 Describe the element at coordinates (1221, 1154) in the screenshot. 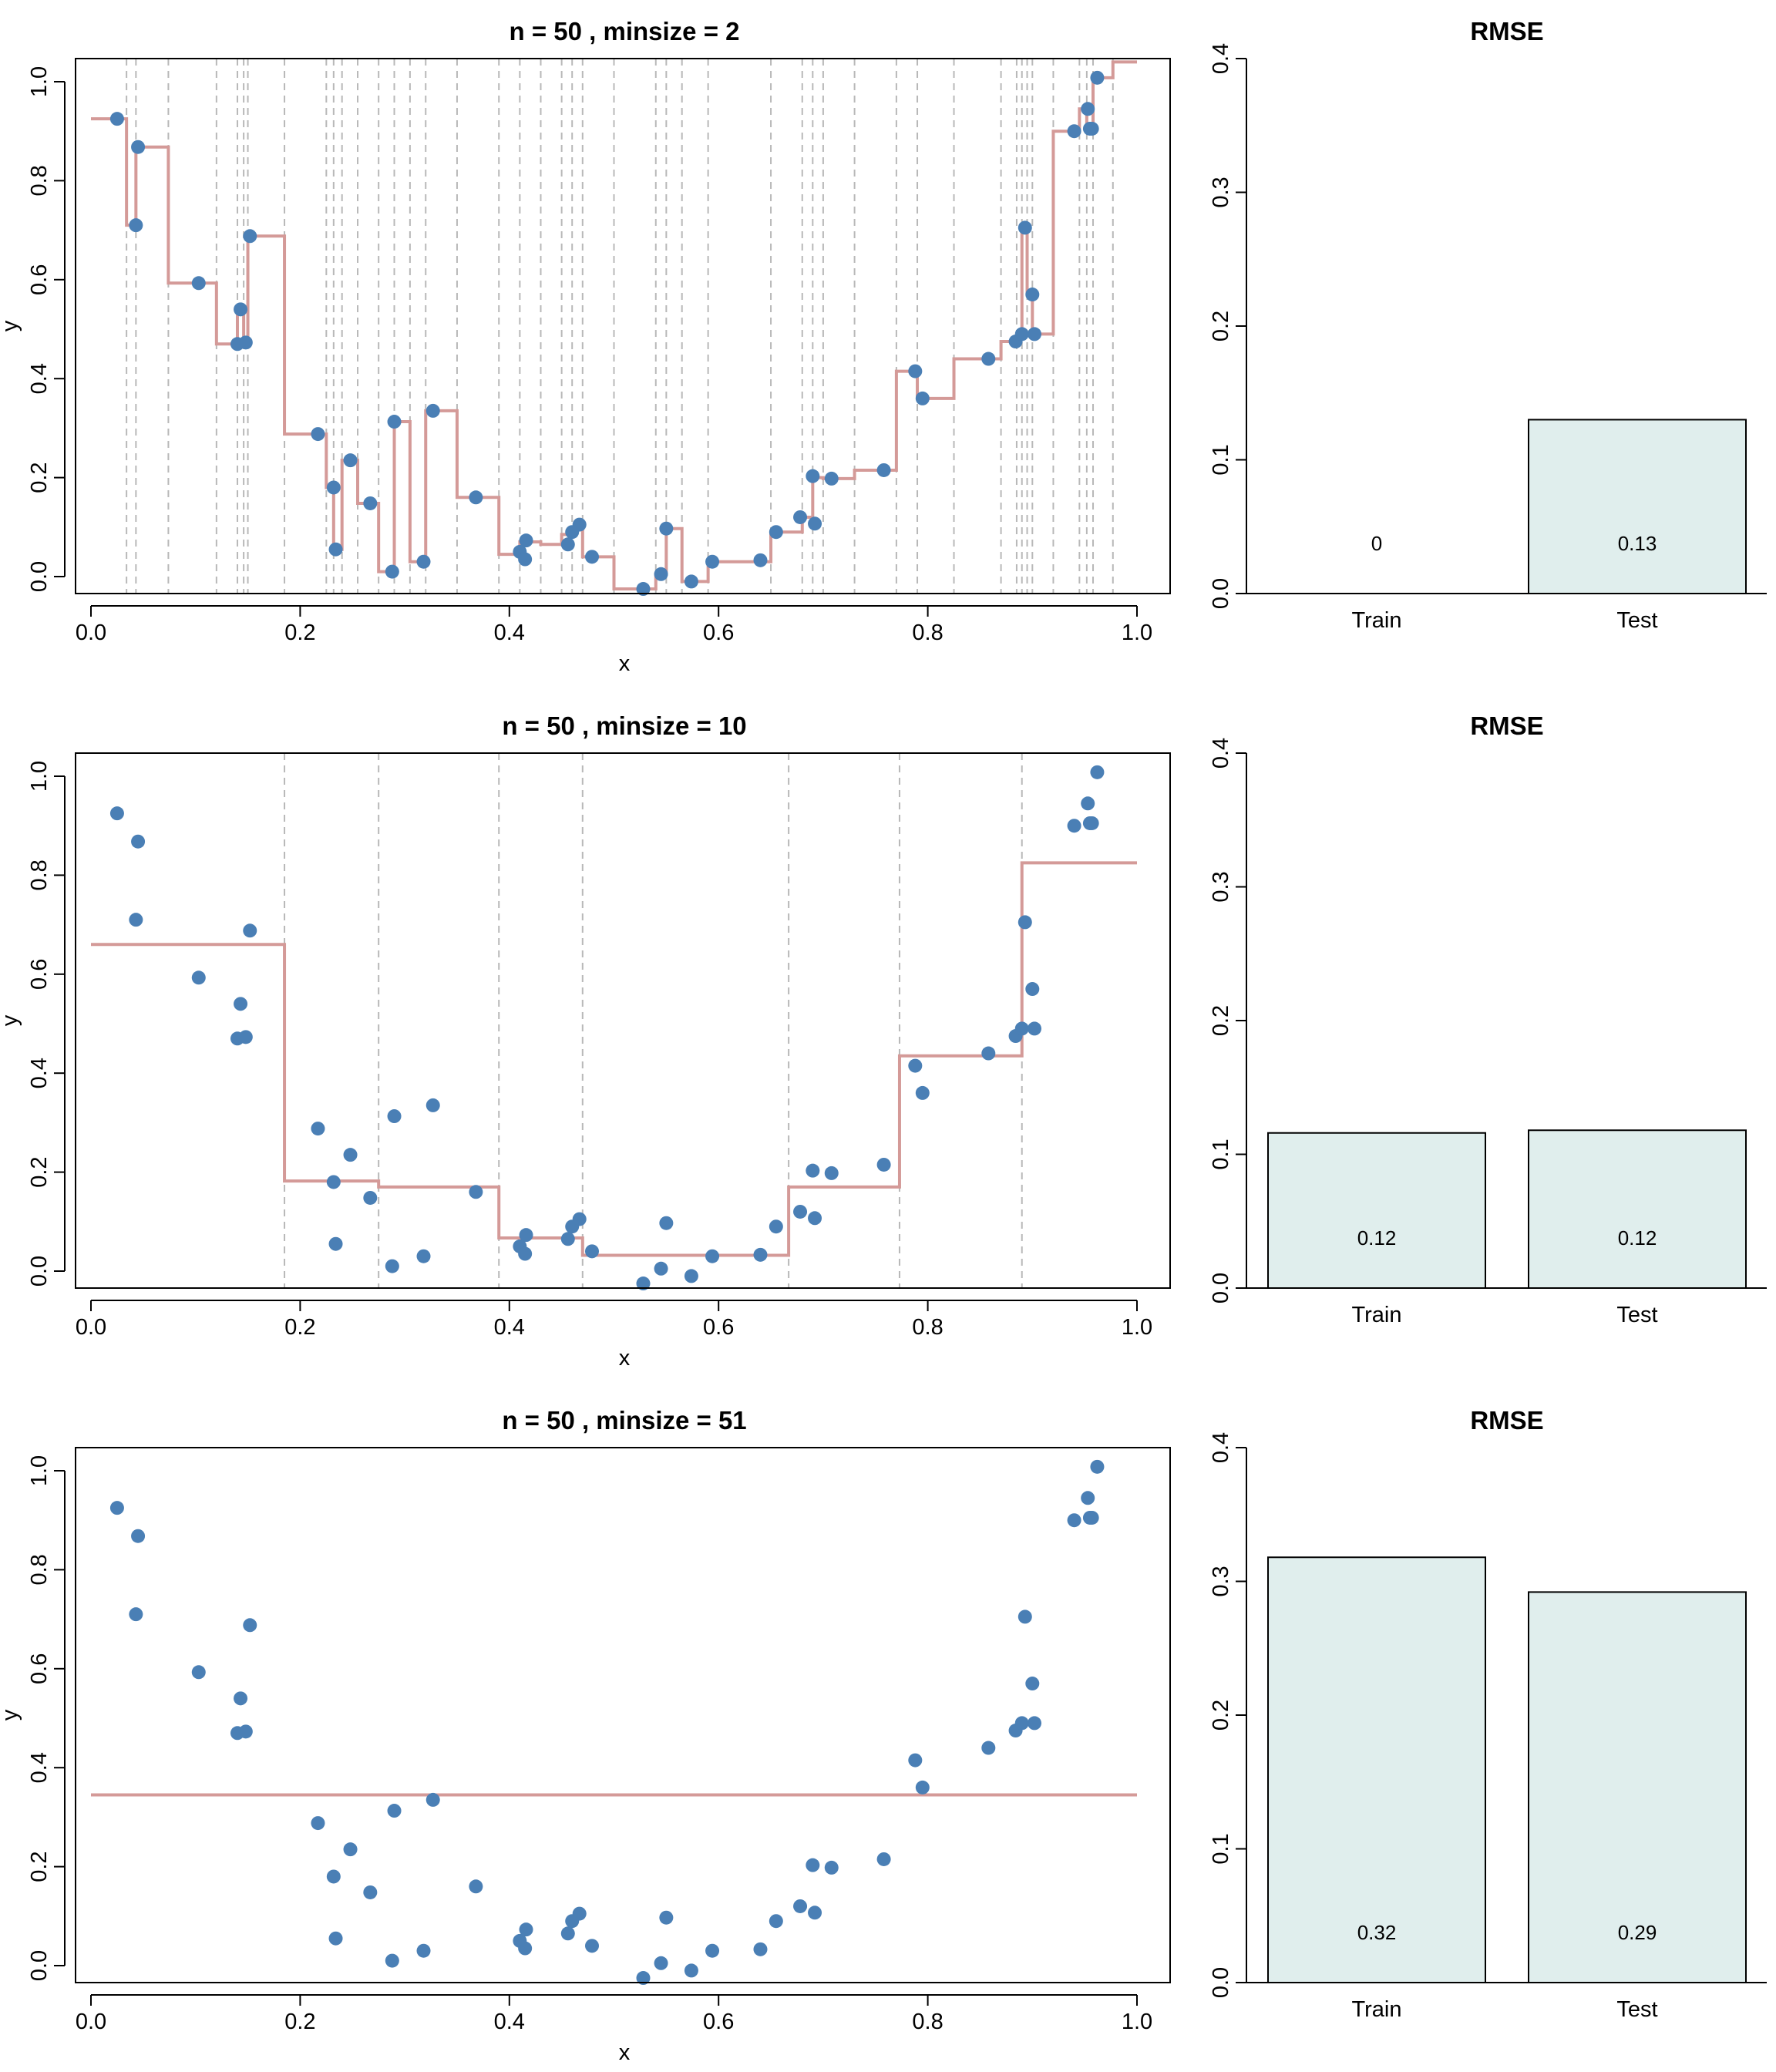

I see `y-tick-label: 0.1` at that location.